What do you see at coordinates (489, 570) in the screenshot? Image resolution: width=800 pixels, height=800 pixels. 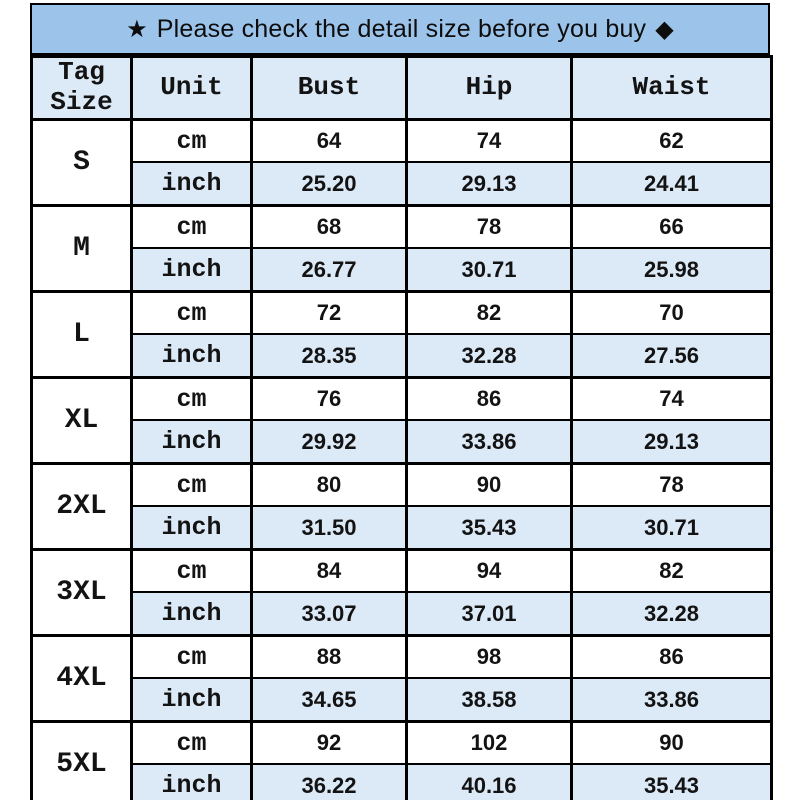 I see `hip-value: 94` at bounding box center [489, 570].